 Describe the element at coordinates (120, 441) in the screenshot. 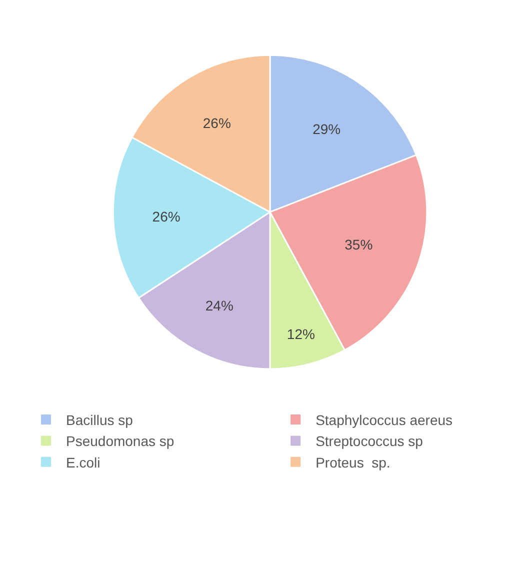

I see `legend-label: Pseudomonas sp` at that location.